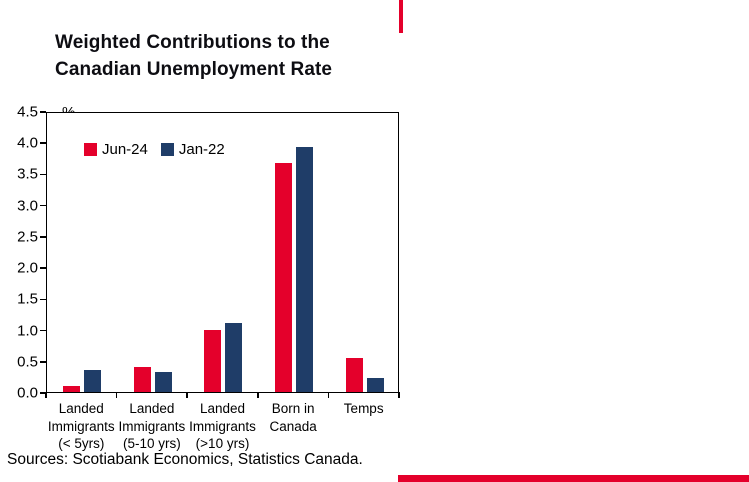 This screenshot has width=749, height=482. I want to click on legend-label-jan-22: Jan-22, so click(201, 149).